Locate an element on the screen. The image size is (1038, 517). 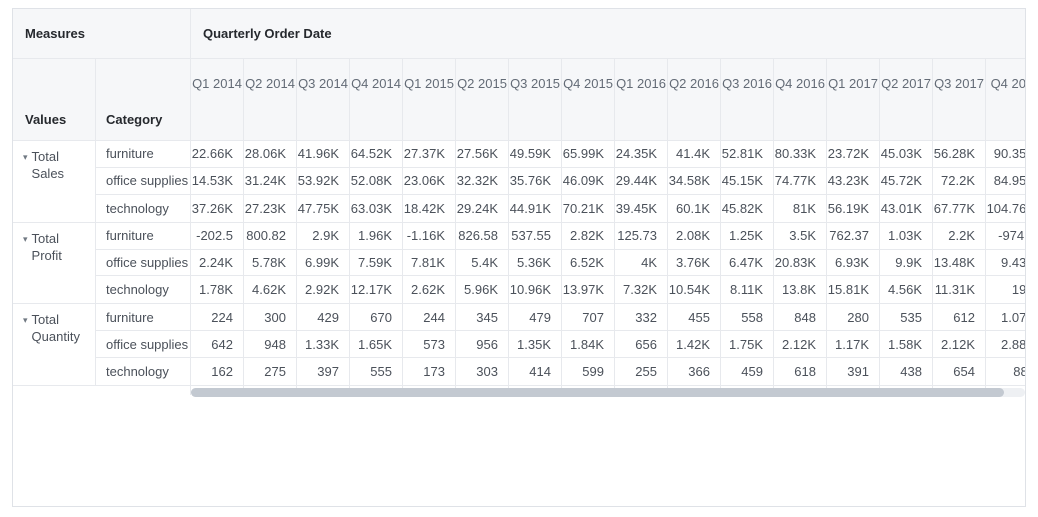
data-cell: 56.28K is located at coordinates (959, 154).